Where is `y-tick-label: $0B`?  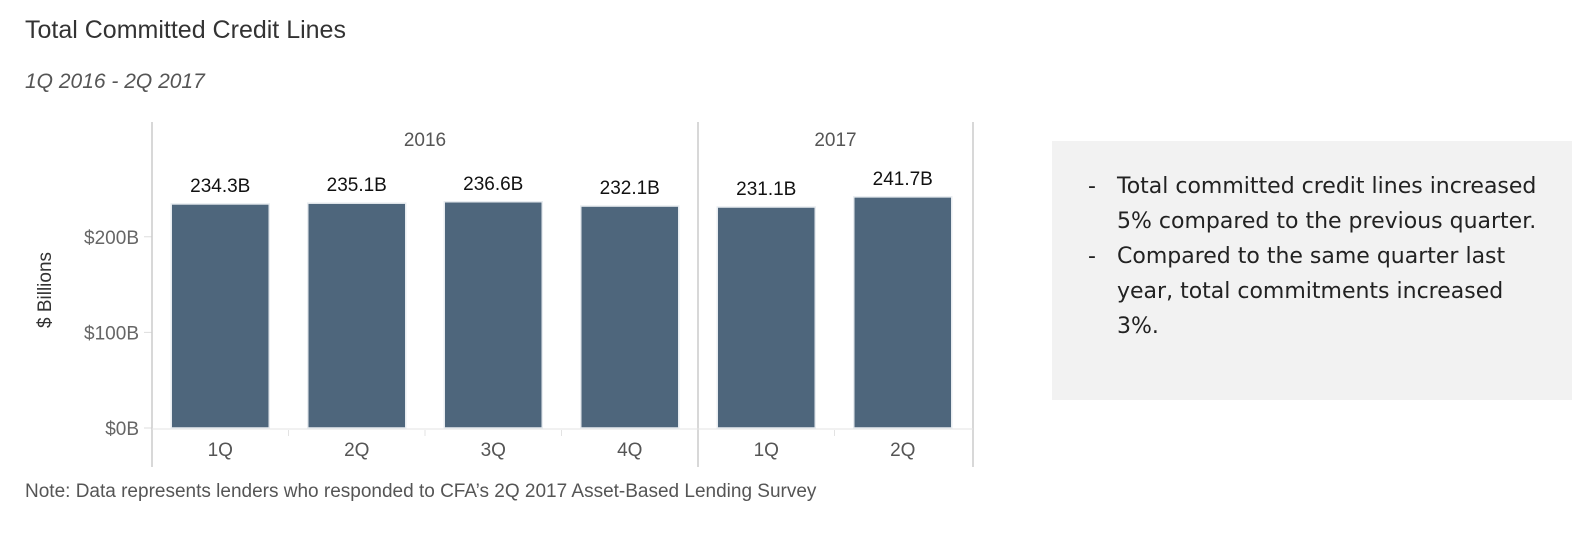
y-tick-label: $0B is located at coordinates (122, 429).